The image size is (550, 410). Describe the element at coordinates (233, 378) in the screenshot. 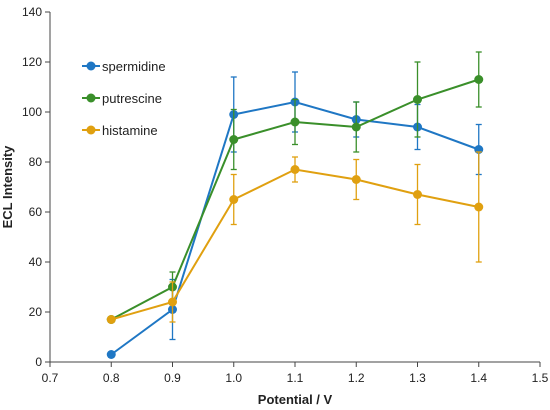

I see `x-tick-label: 1.0` at that location.